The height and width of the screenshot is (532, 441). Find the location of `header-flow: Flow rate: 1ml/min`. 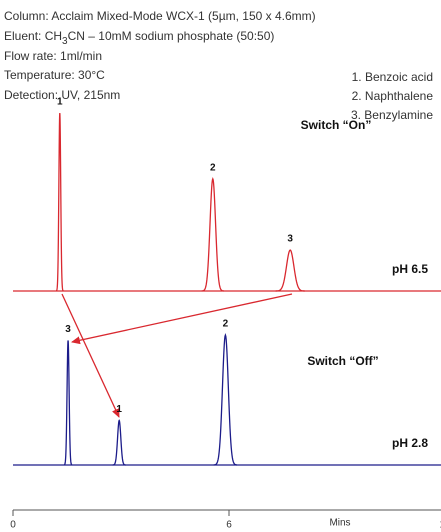

header-flow: Flow rate: 1ml/min is located at coordinates (53, 56).